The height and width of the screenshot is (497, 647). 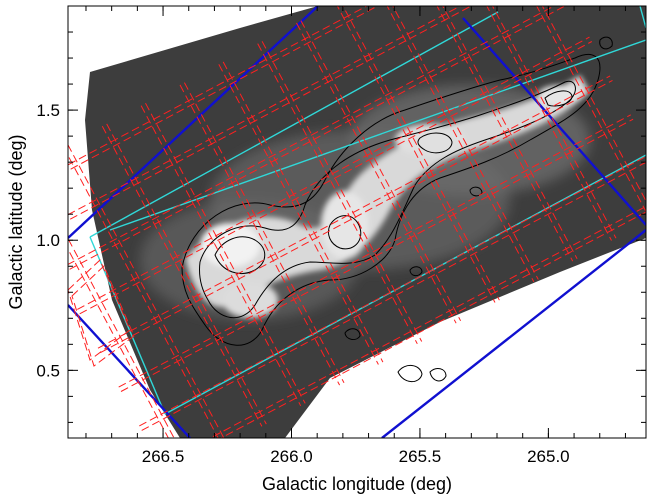 I want to click on y-tick-label: 1.0, so click(x=48, y=240).